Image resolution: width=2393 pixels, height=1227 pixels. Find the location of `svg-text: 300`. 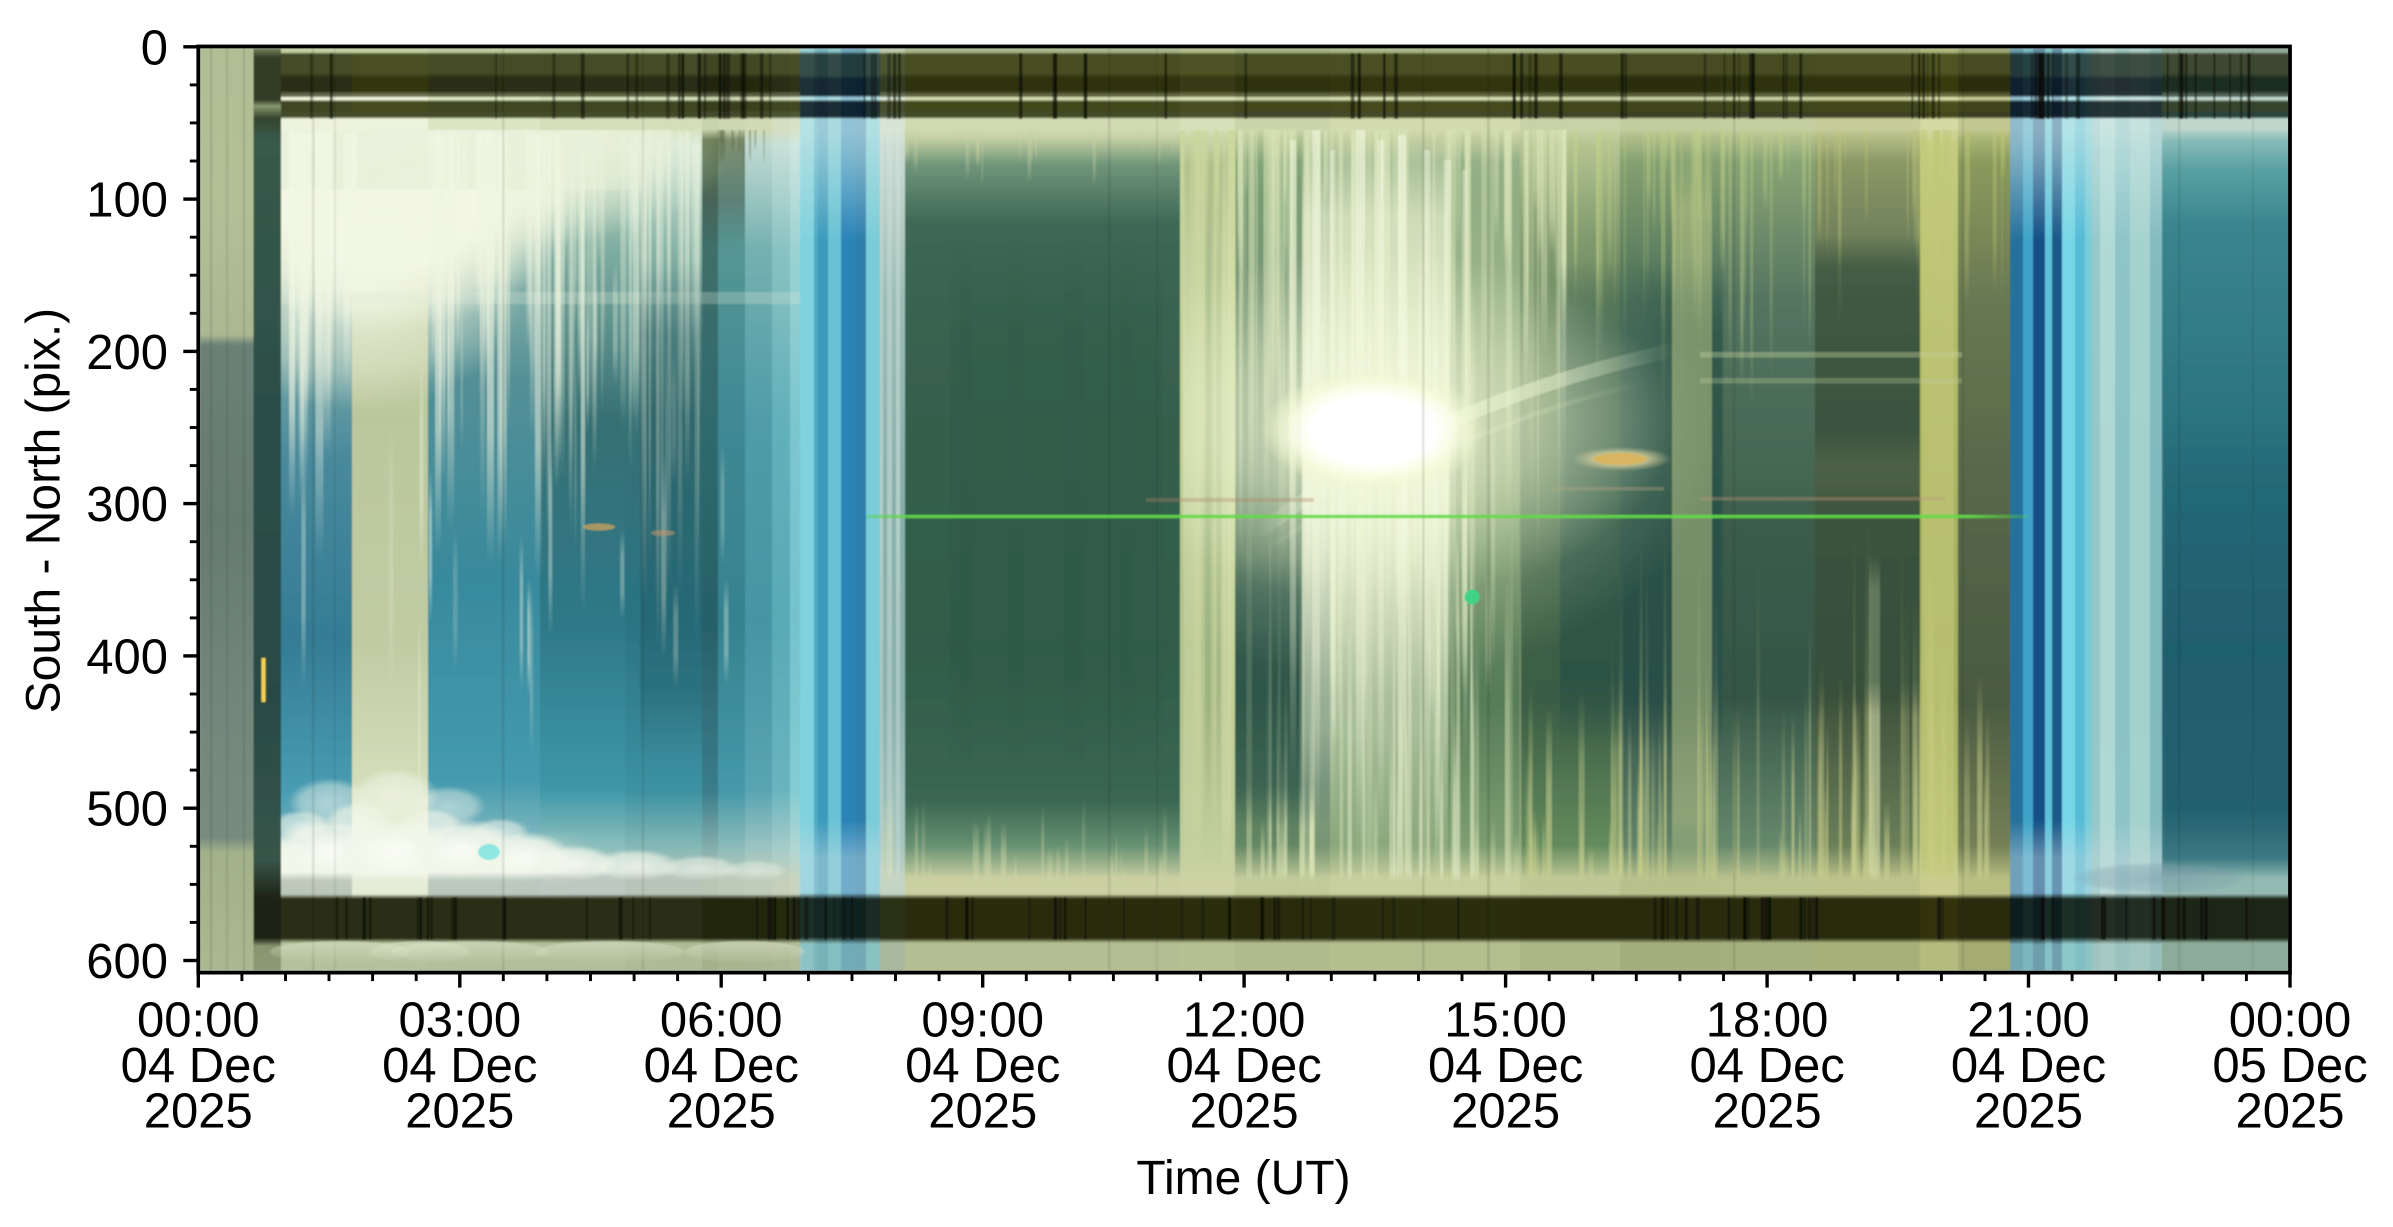

svg-text: 300 is located at coordinates (127, 505).